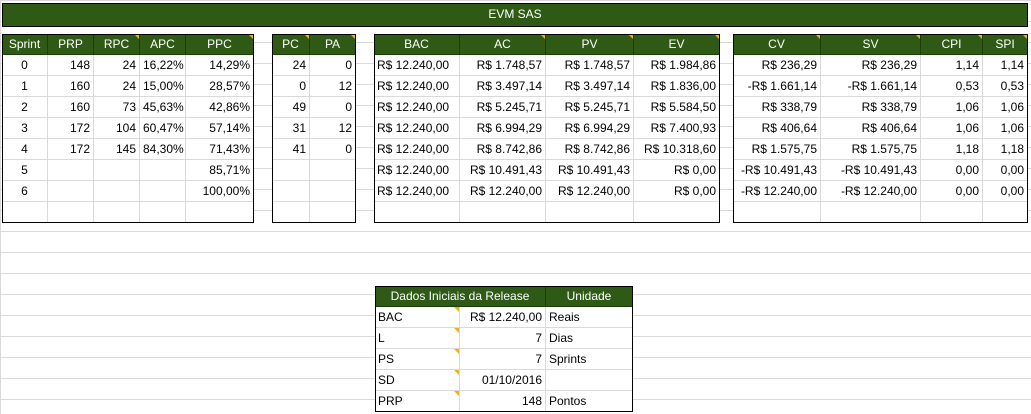 This screenshot has width=1031, height=414. Describe the element at coordinates (71, 149) in the screenshot. I see `cell-prp: 172` at that location.